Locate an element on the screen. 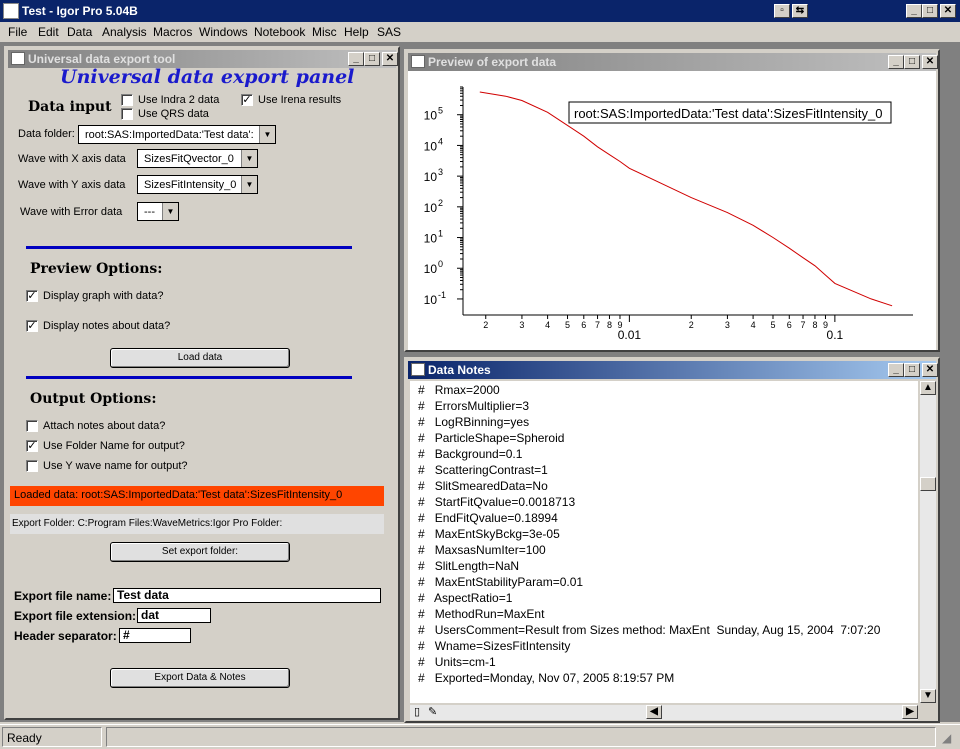 This screenshot has height=749, width=960. menu-sas: SAS is located at coordinates (389, 32).